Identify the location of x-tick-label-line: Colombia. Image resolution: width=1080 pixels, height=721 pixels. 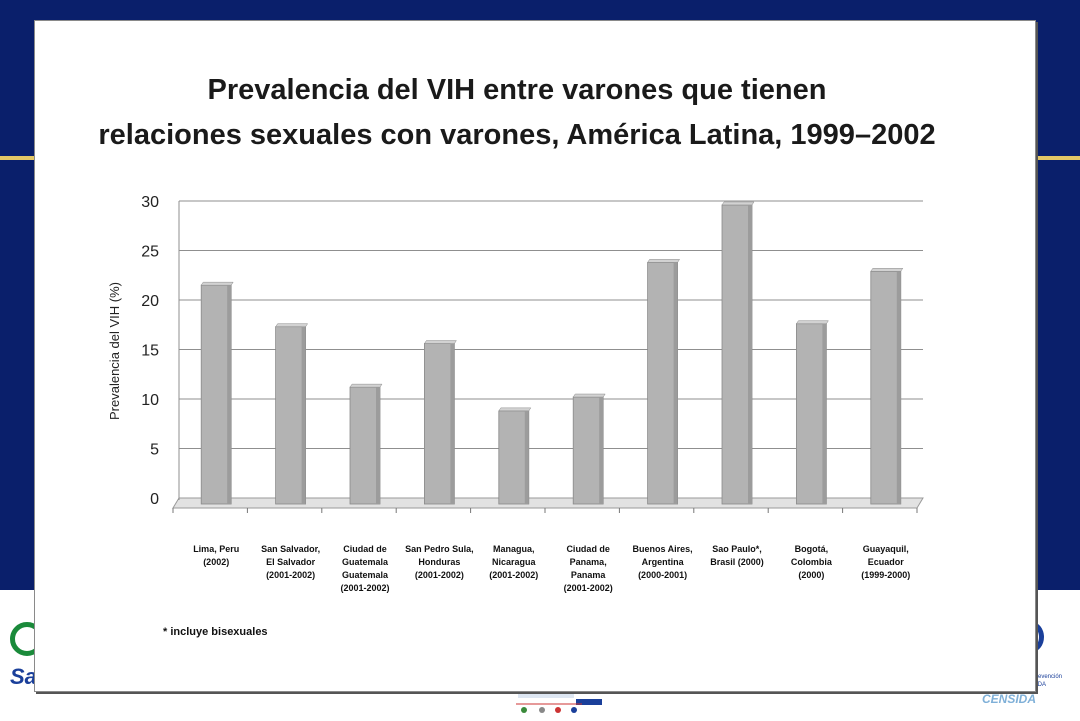
(812, 562).